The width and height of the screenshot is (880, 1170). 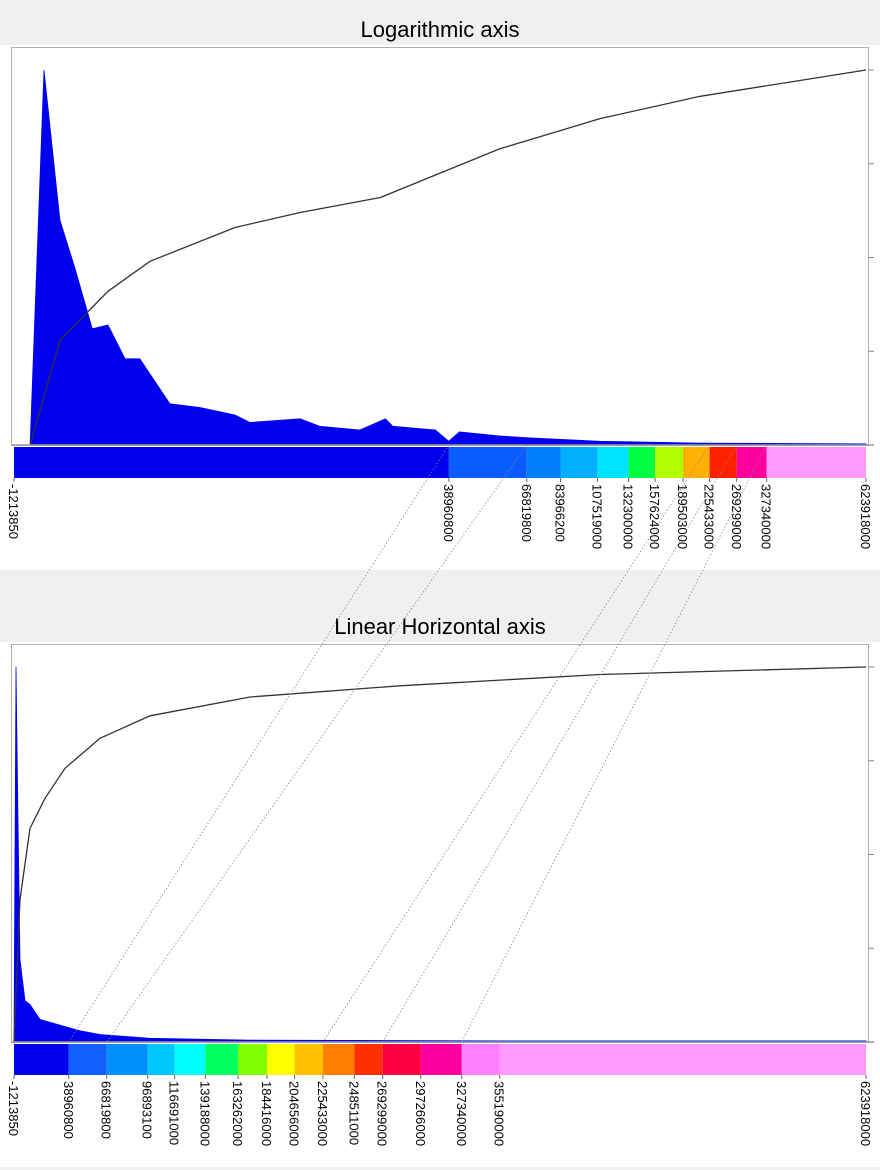 I want to click on x-tick-label: 204656000, so click(x=294, y=1113).